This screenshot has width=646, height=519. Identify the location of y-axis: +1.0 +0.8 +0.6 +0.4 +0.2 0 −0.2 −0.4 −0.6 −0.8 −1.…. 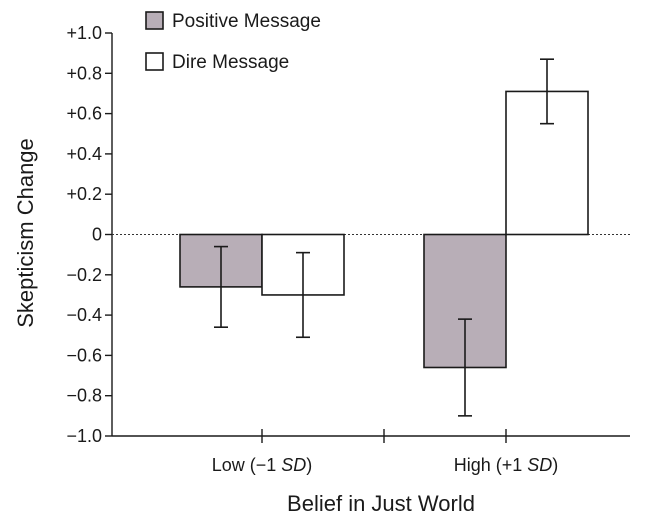
(89, 234).